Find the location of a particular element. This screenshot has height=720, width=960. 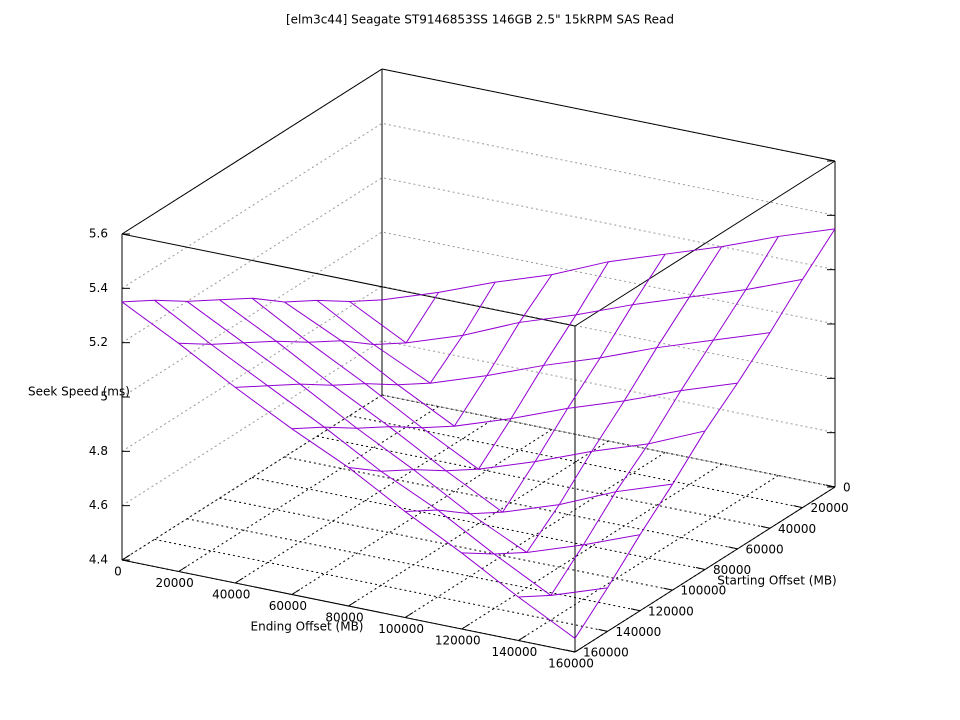

y-tick-label: 160000 is located at coordinates (606, 653).